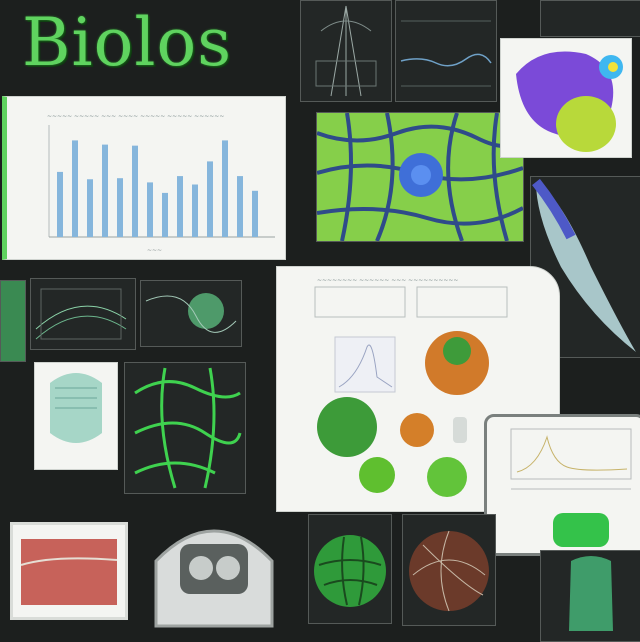  I want to click on brown-sphere-image, so click(449, 570).